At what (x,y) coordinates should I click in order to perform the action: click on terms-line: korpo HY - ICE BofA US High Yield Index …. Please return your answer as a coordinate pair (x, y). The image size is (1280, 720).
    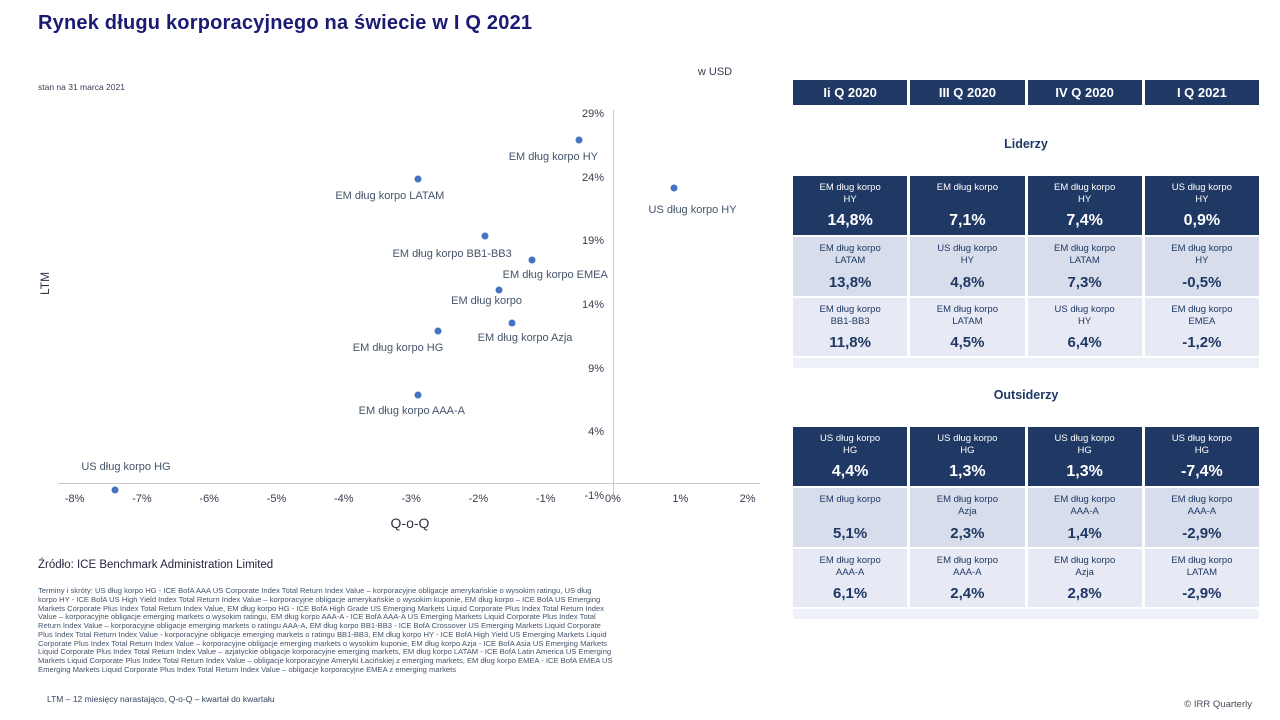
    Looking at the image, I should click on (319, 599).